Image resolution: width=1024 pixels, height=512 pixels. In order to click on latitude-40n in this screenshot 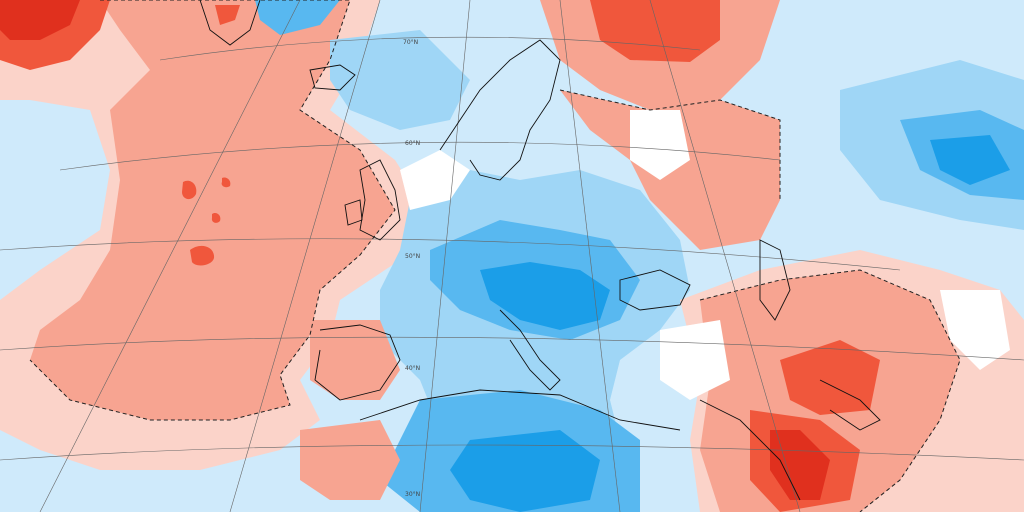, I will do `click(512, 348)`.